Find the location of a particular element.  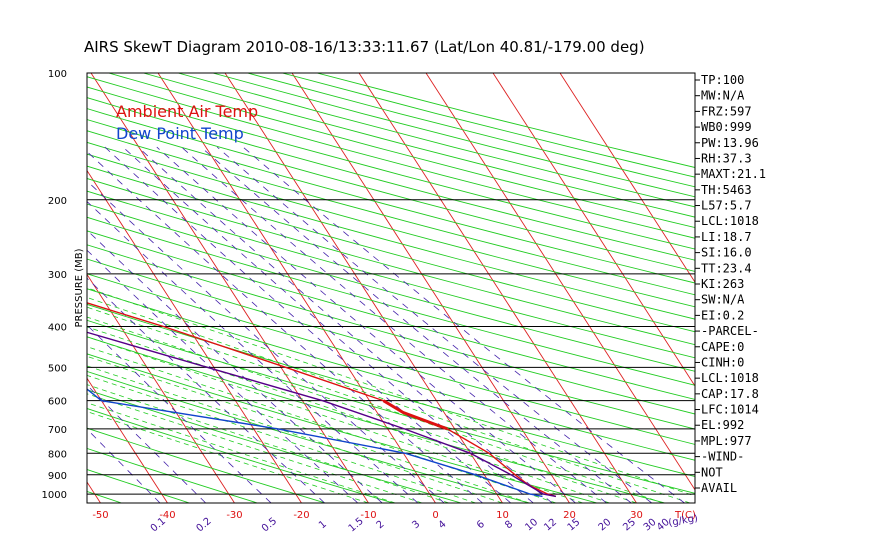

stat-entry: LI:18.7 is located at coordinates (726, 237).